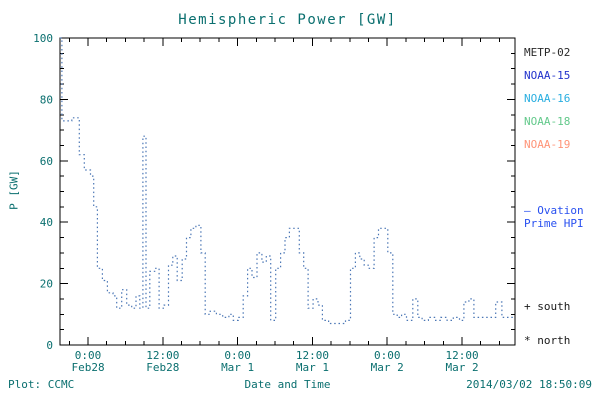 The width and height of the screenshot is (600, 400). Describe the element at coordinates (46, 161) in the screenshot. I see `svg-text: 60` at that location.